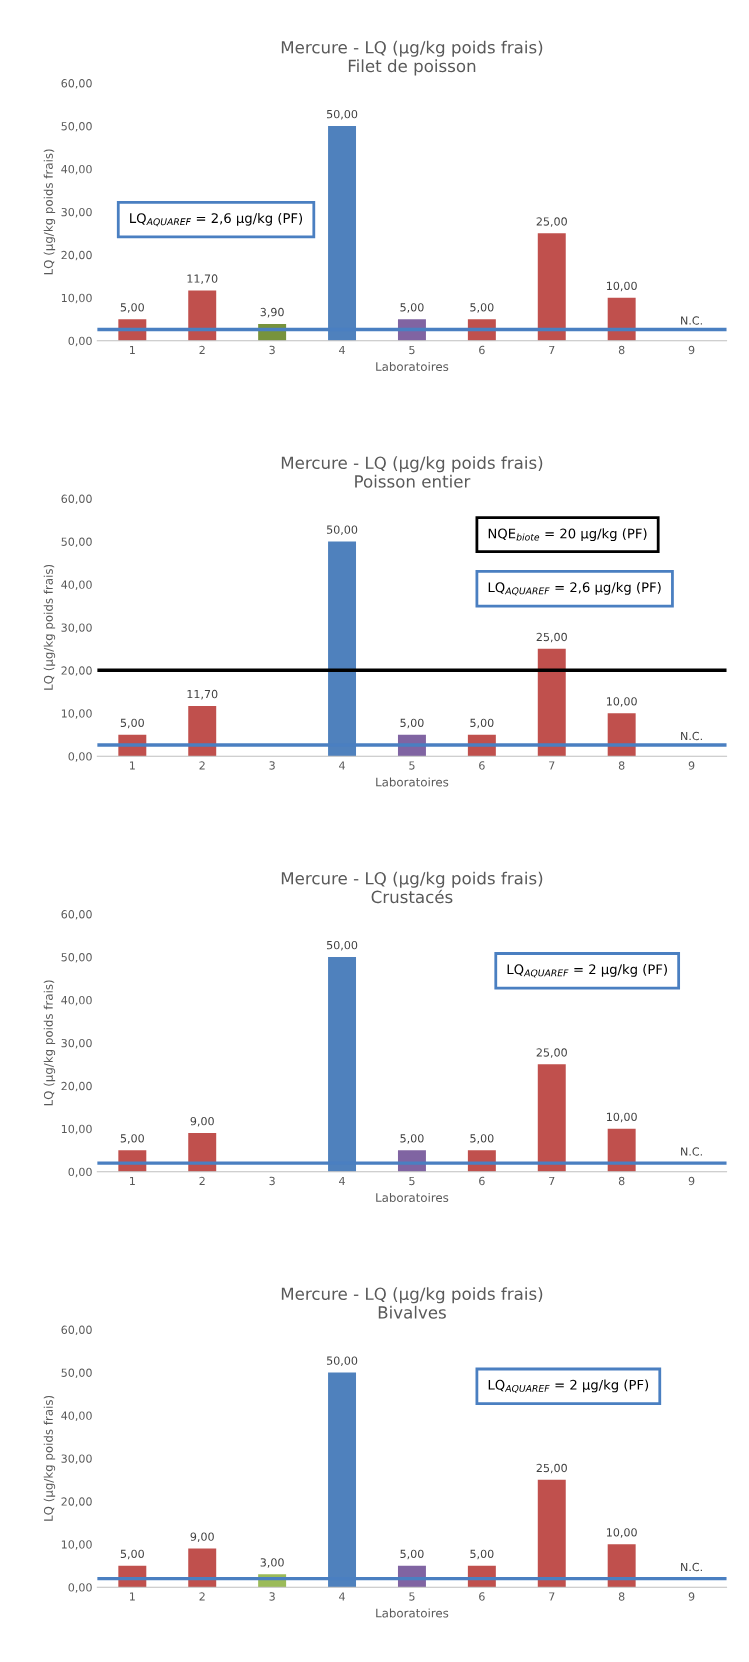 The height and width of the screenshot is (1662, 749). I want to click on chart-subtitle: Crustacés, so click(412, 896).